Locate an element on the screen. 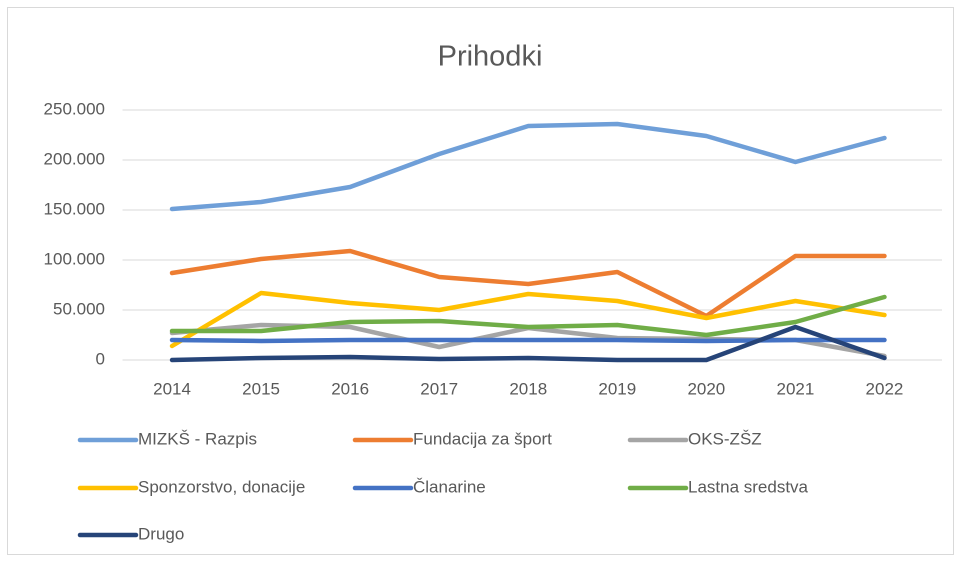 The height and width of the screenshot is (562, 961). y-tick-label: 50.000 is located at coordinates (79, 308).